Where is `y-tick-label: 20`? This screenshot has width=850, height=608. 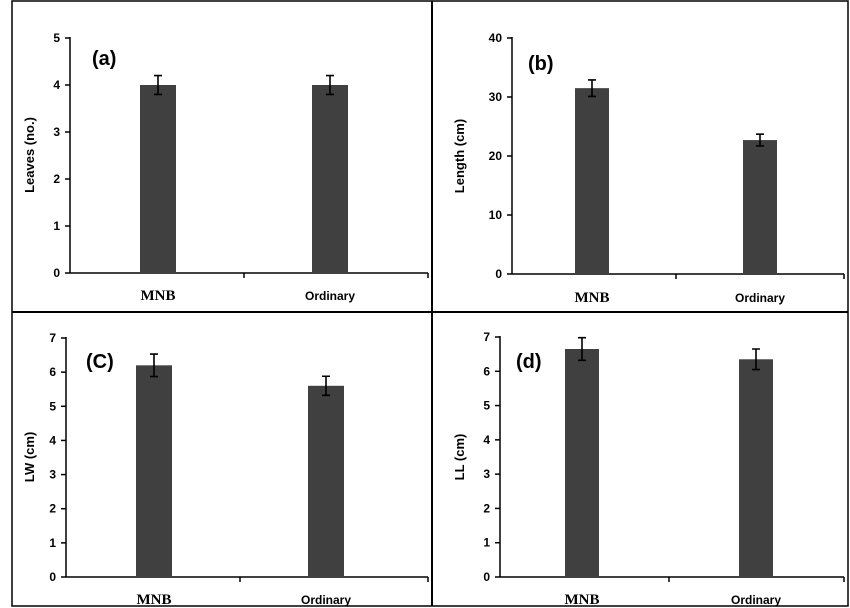 y-tick-label: 20 is located at coordinates (496, 156).